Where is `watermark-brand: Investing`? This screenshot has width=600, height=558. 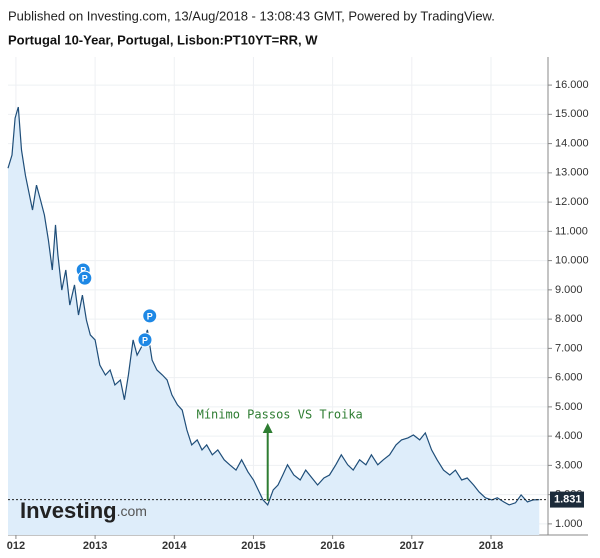 watermark-brand: Investing is located at coordinates (68, 510).